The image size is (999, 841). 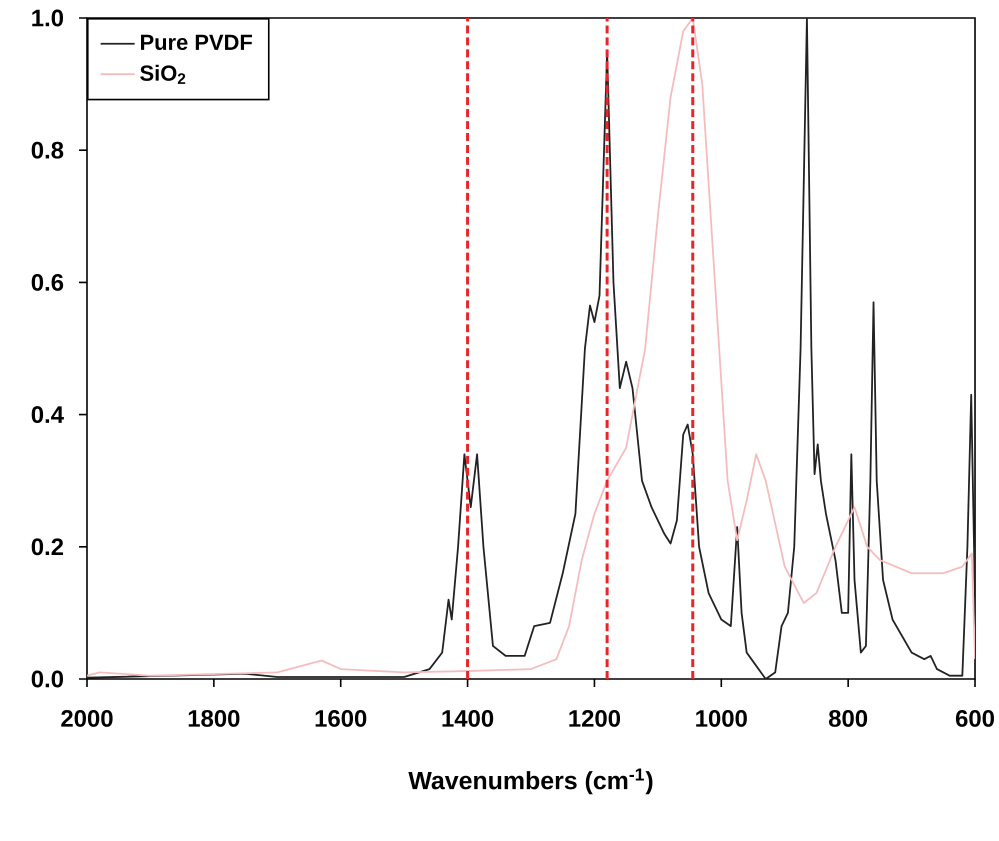 I want to click on legend-label: SiO$_{2}$, so click(x=163, y=74).